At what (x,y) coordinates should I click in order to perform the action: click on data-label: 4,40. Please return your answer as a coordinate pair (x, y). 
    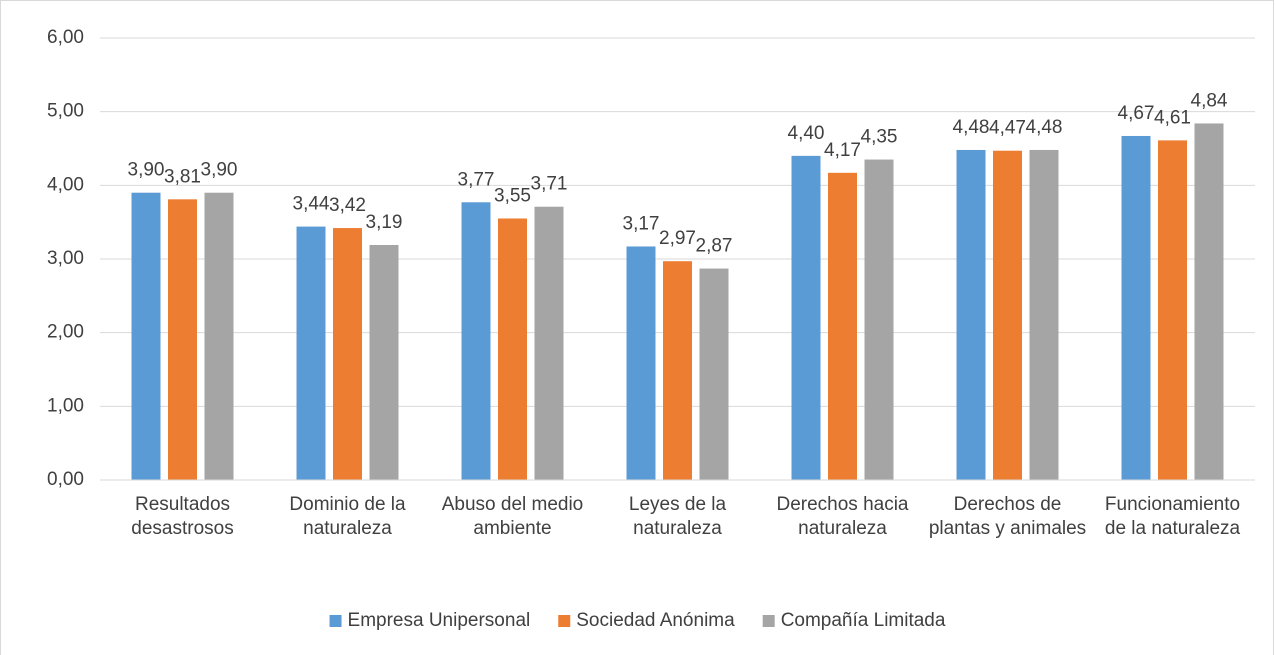
    Looking at the image, I should click on (806, 133).